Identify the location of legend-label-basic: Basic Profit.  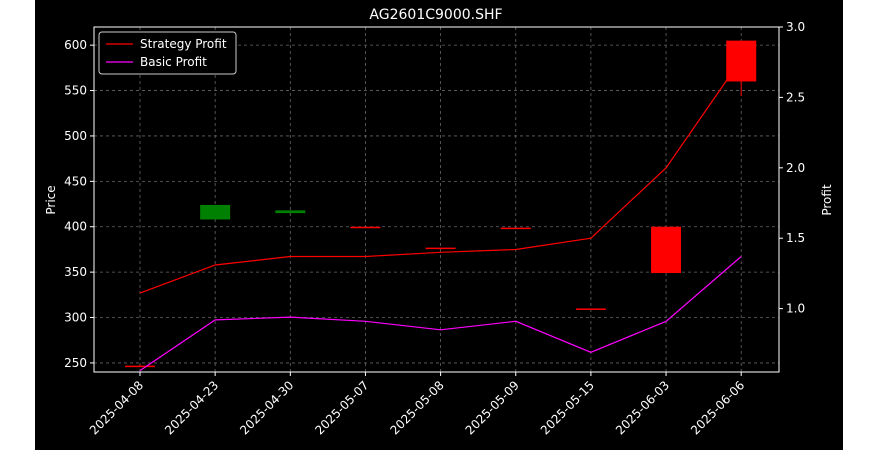
(173, 62).